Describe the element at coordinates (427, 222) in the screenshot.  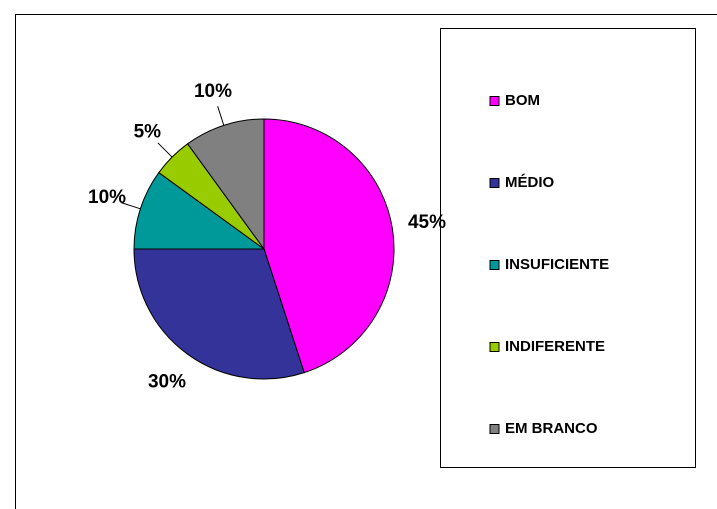
I see `data-label: 45%` at that location.